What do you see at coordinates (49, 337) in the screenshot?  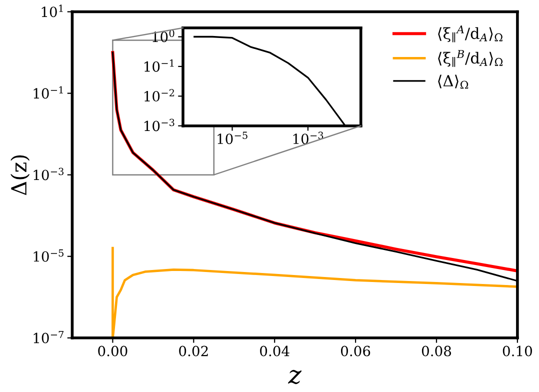 I see `y-tick-label: 10$^{−7}$` at bounding box center [49, 337].